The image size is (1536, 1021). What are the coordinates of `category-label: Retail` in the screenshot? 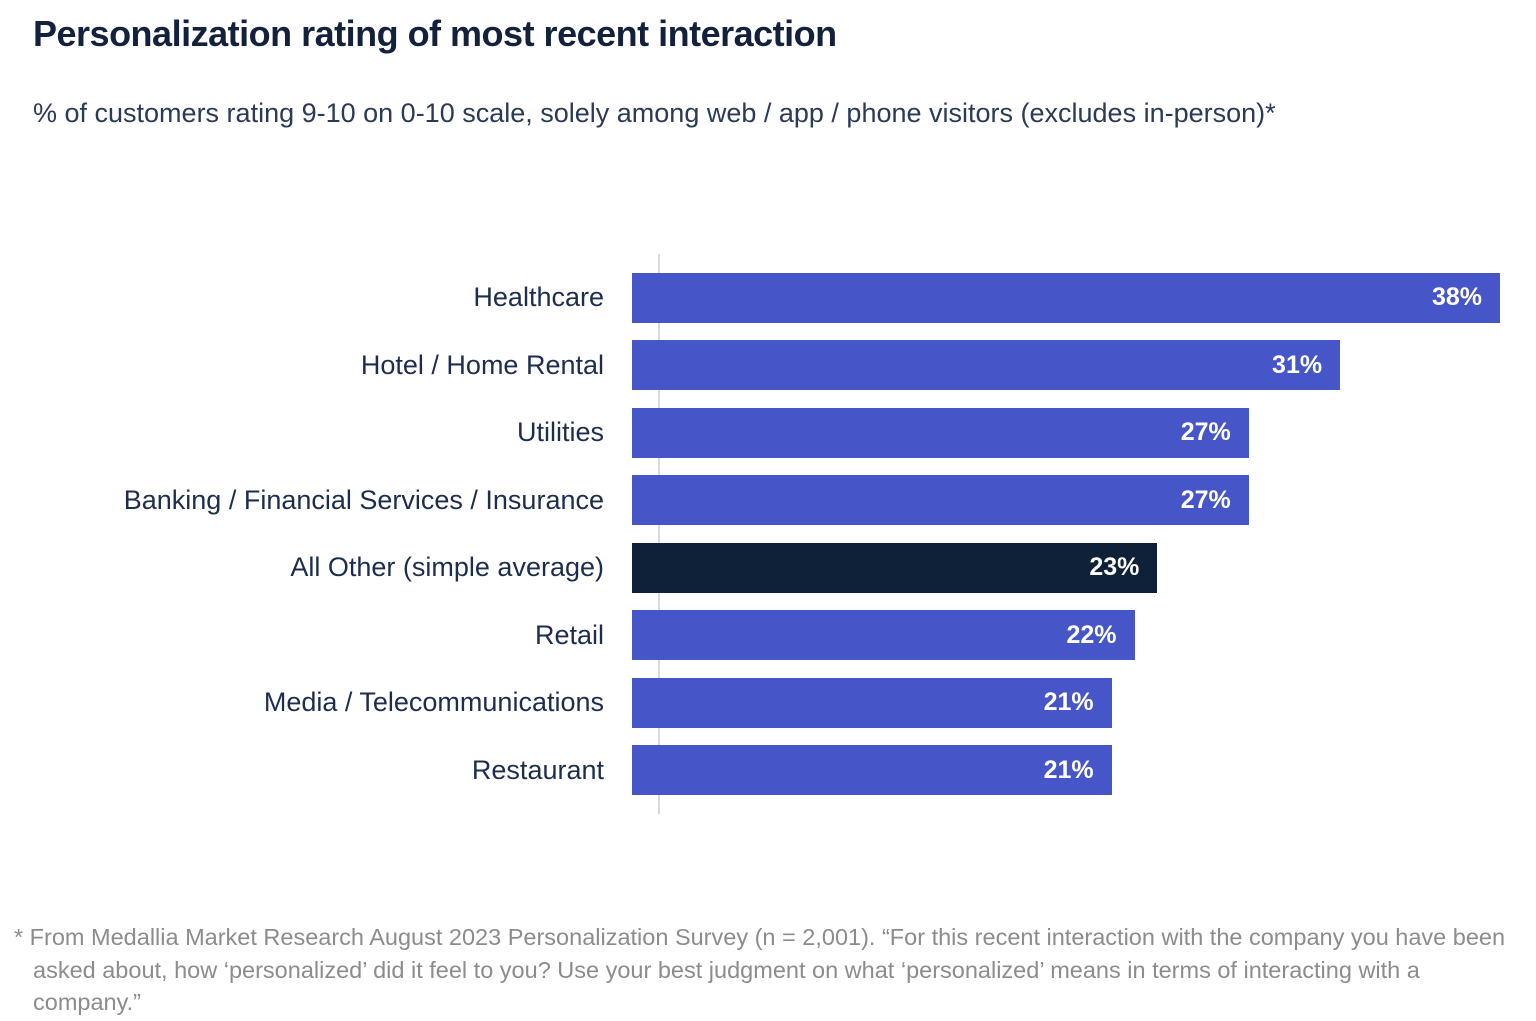 It's located at (569, 634).